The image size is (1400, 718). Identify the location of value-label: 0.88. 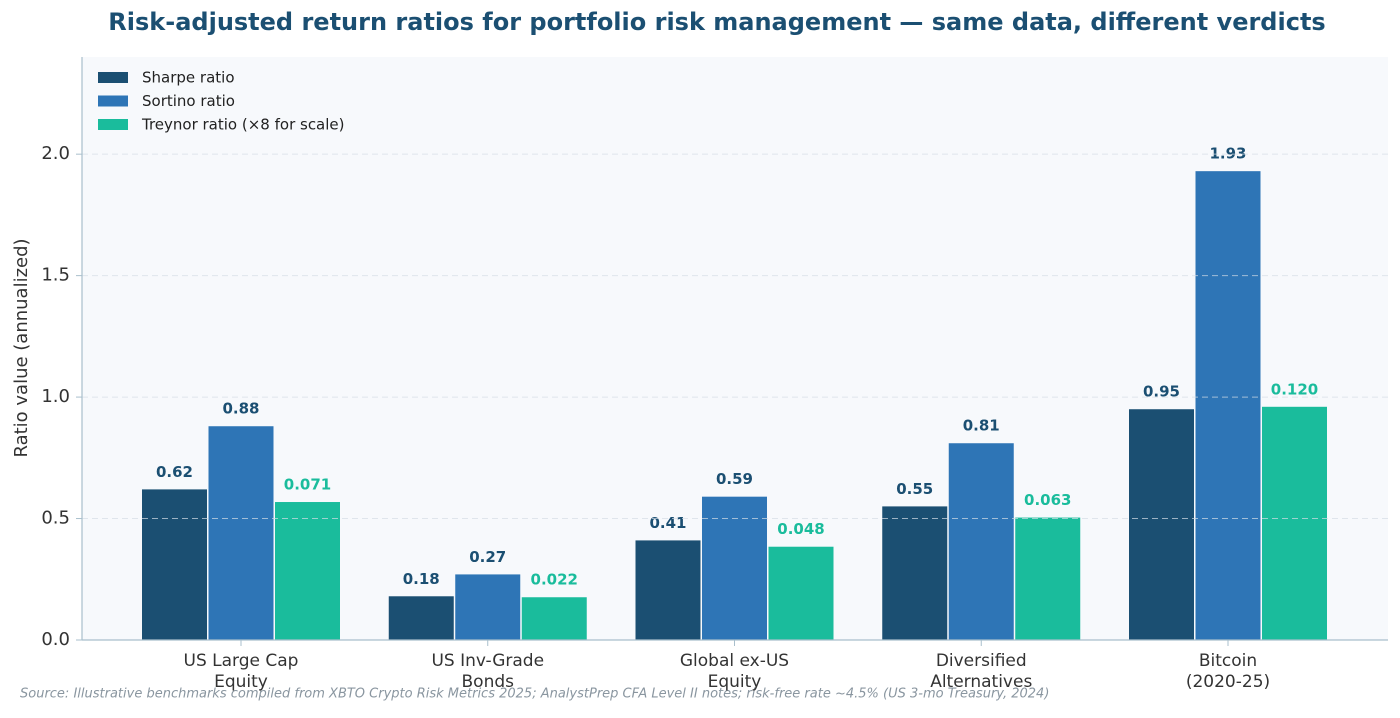
(240, 409).